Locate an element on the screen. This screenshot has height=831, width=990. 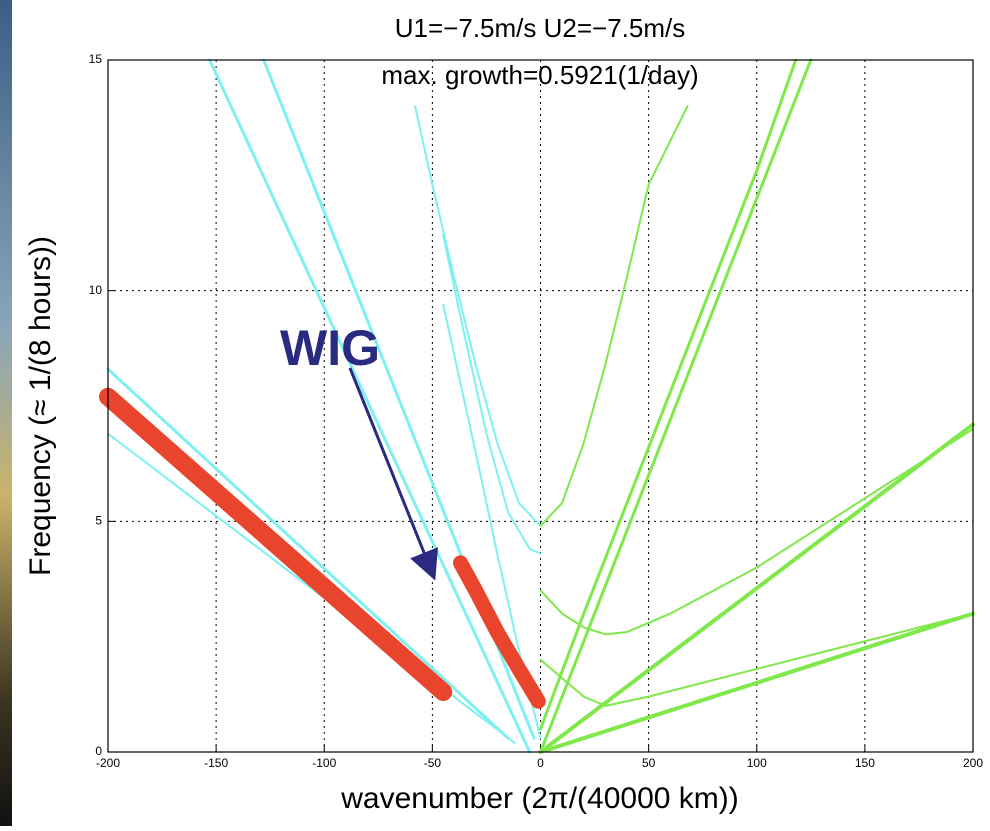
annotation-arrow is located at coordinates (393, 474).